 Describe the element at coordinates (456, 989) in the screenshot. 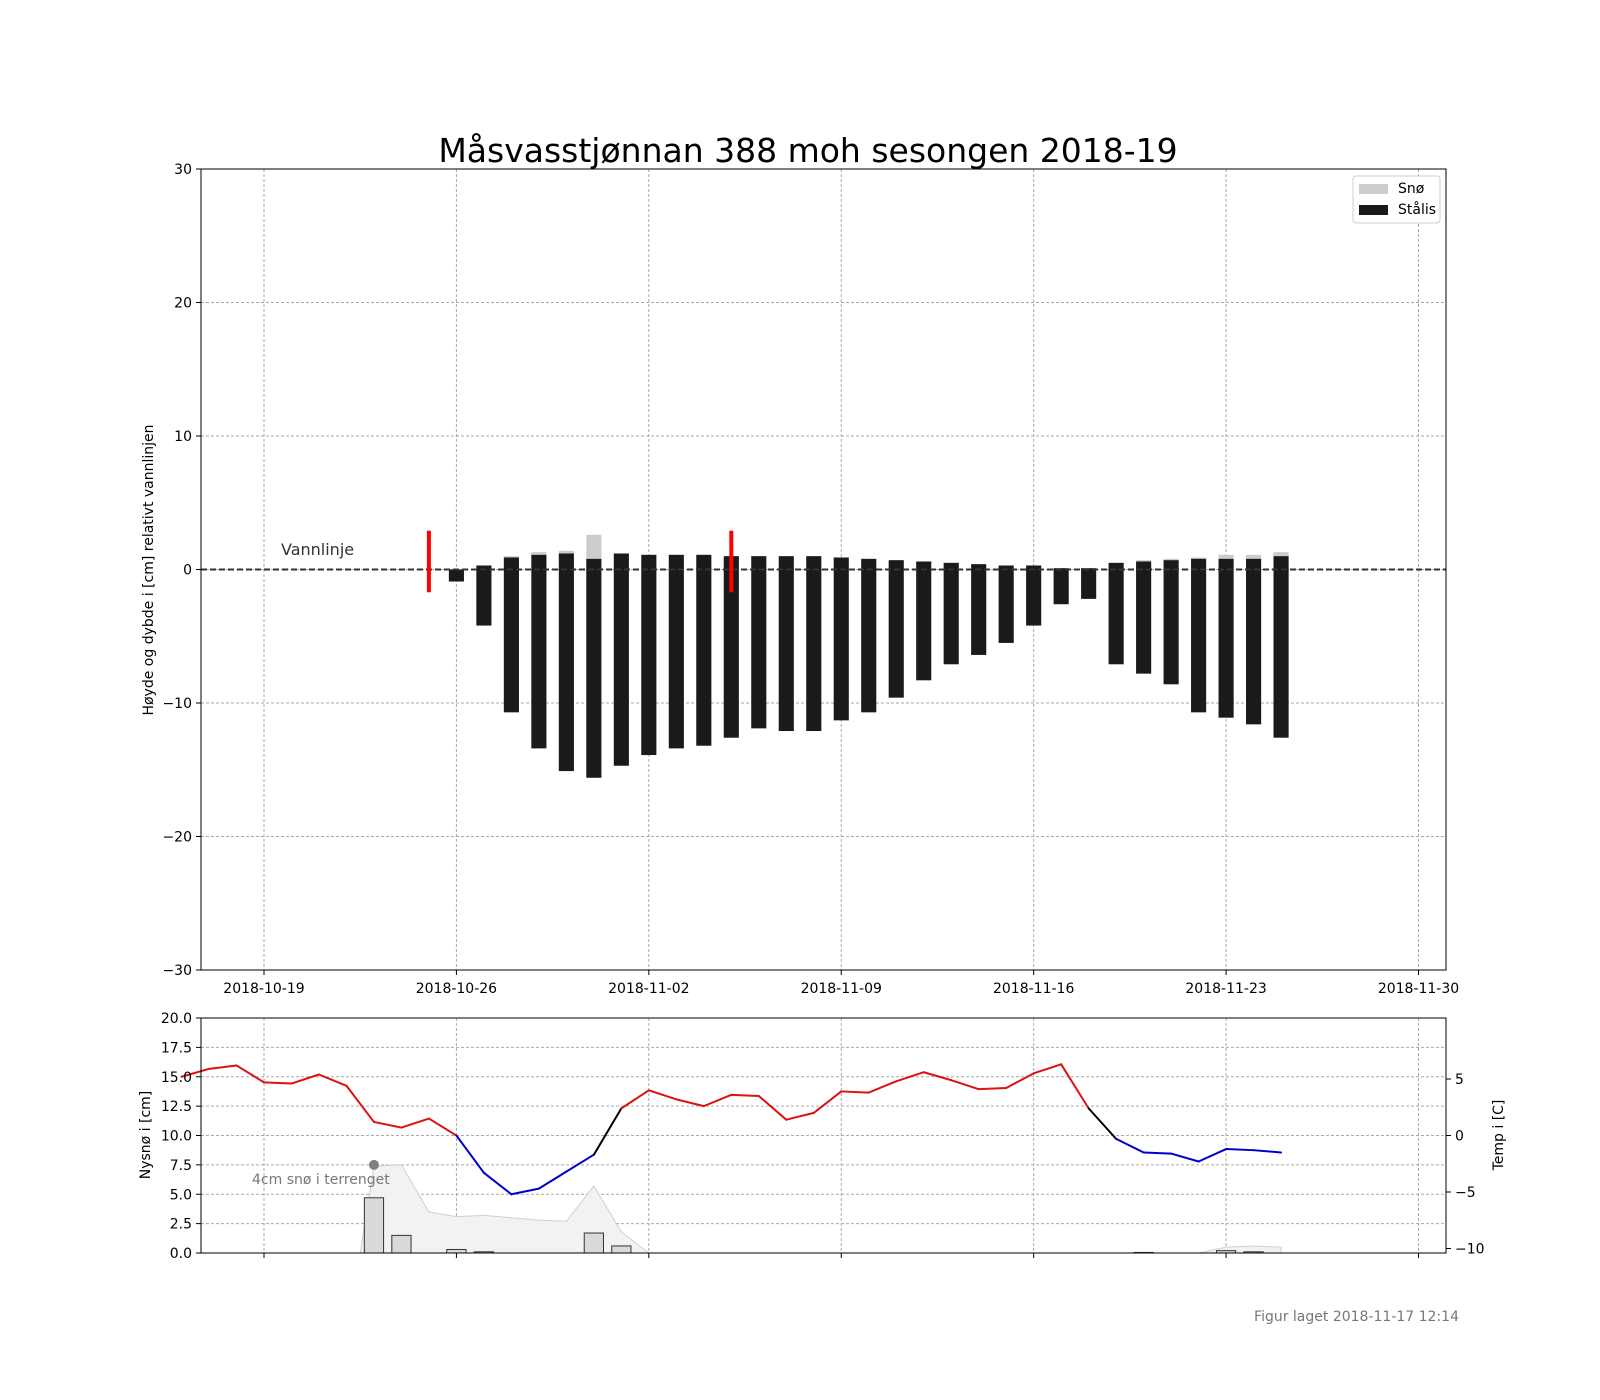

I see `main-x-tick-label: 2018-10-26` at that location.